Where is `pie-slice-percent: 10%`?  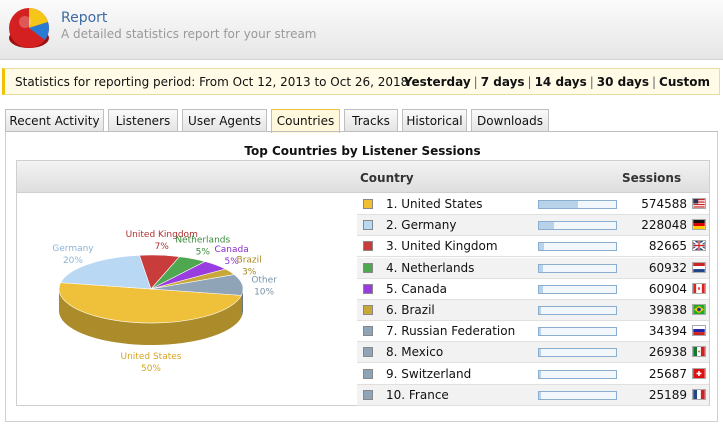 pie-slice-percent: 10% is located at coordinates (264, 292).